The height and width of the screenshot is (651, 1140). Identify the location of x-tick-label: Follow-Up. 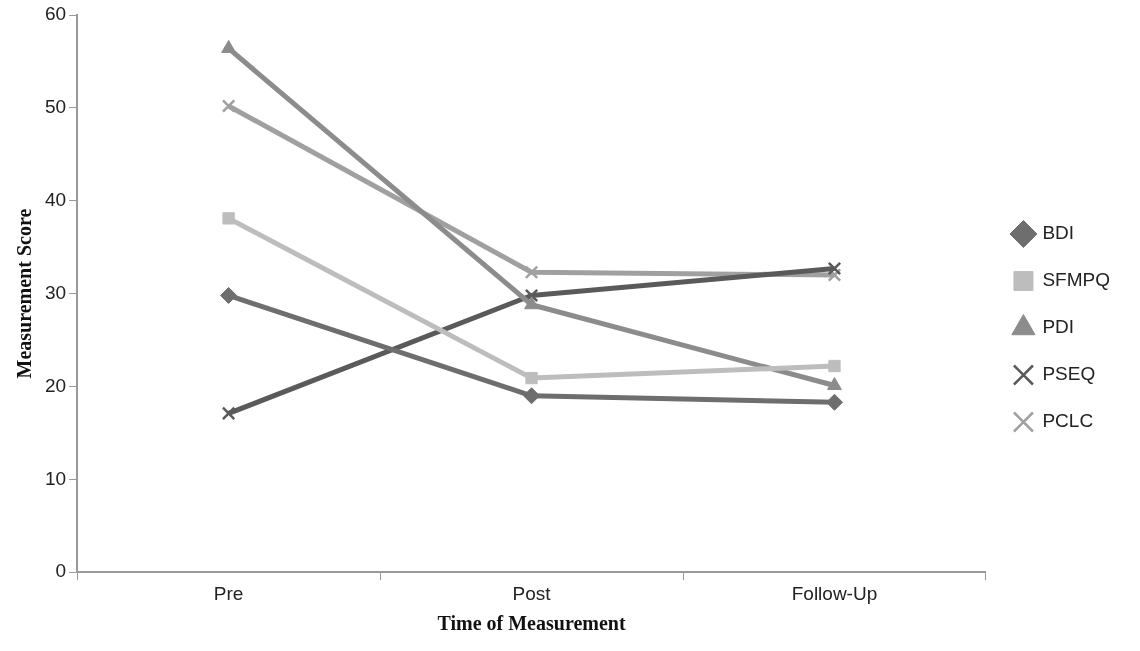
(834, 593).